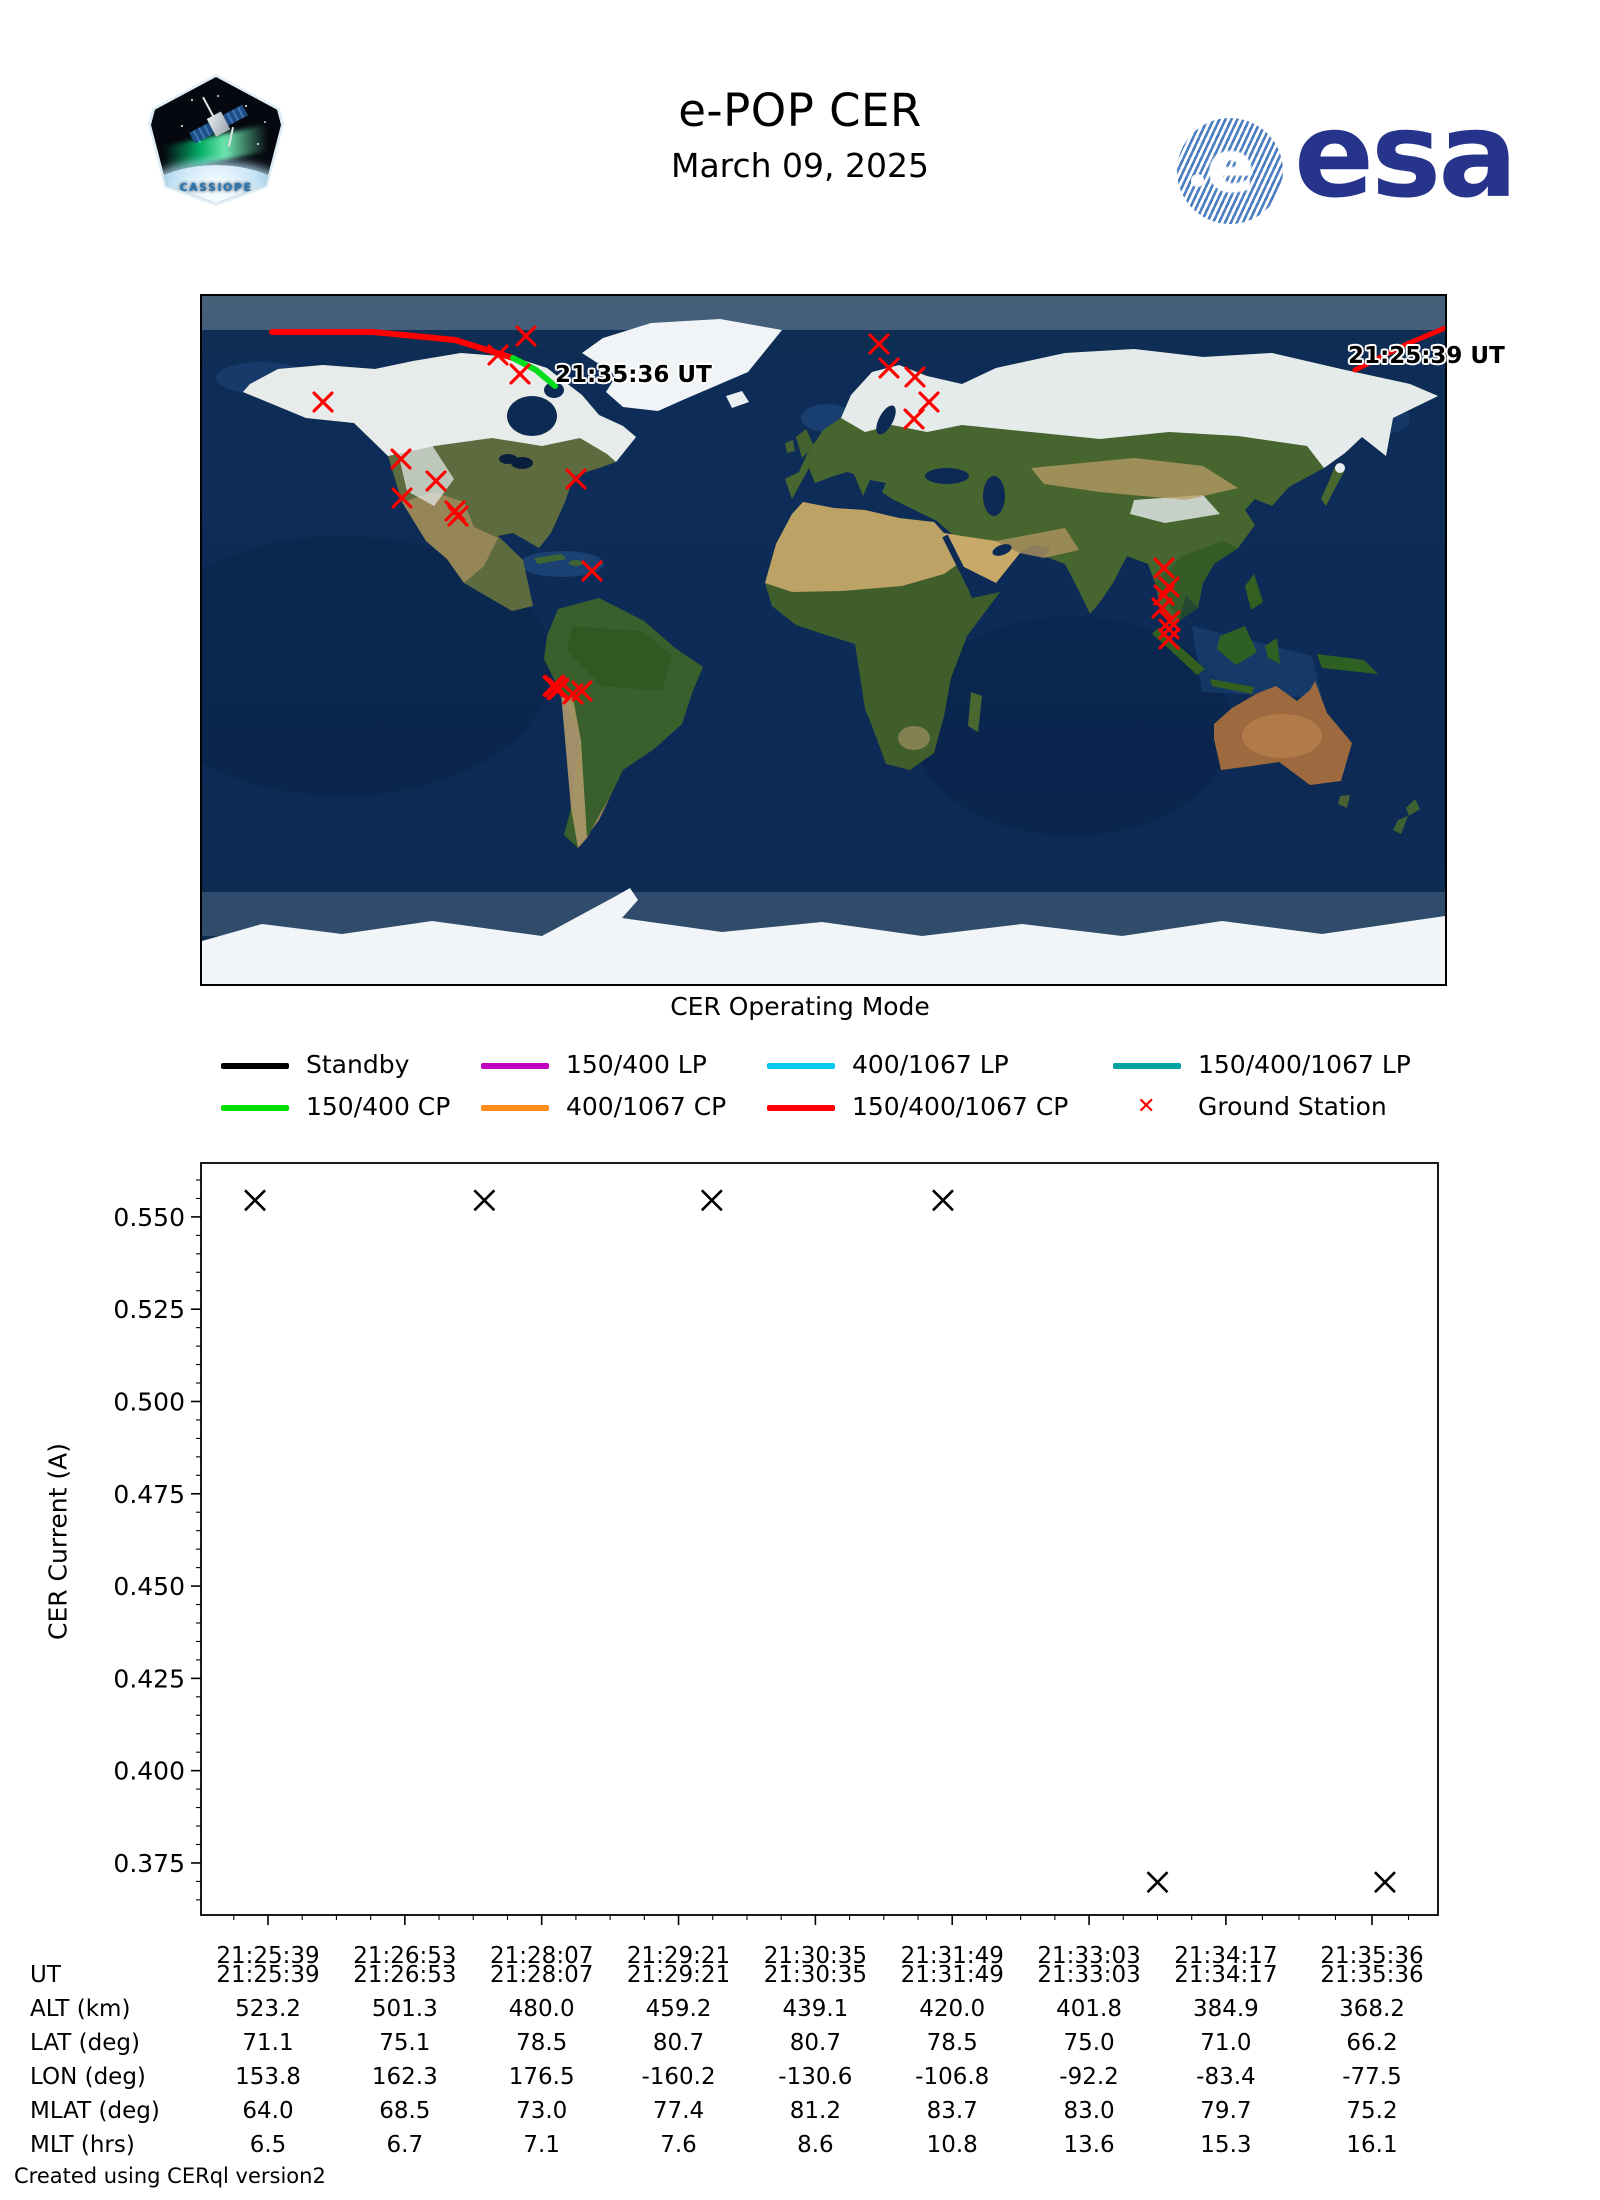  I want to click on legend-label: Standby, so click(358, 1064).